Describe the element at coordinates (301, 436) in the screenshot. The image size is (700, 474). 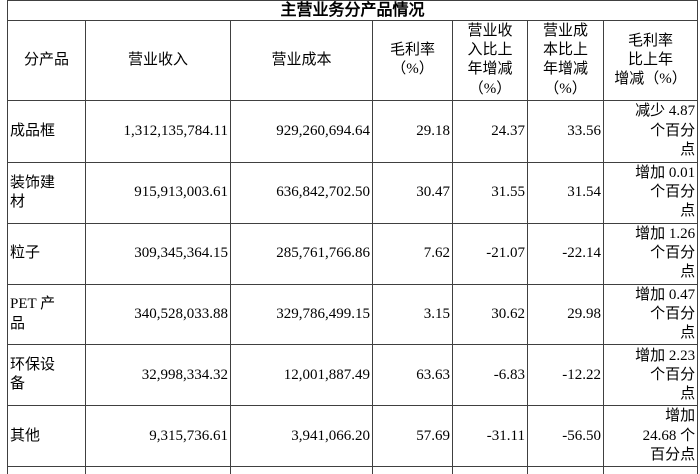
I see `cell-cost: 3,941,066.20` at that location.